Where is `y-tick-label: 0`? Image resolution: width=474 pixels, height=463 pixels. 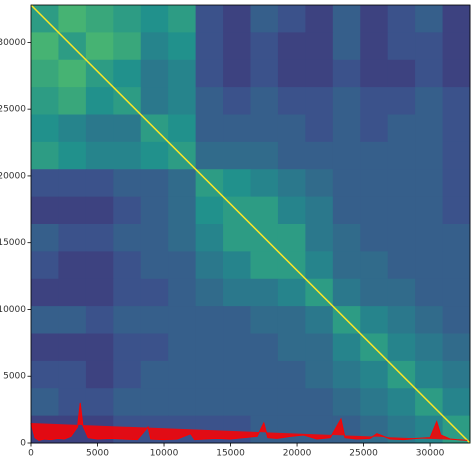
y-tick-label: 0 is located at coordinates (23, 444).